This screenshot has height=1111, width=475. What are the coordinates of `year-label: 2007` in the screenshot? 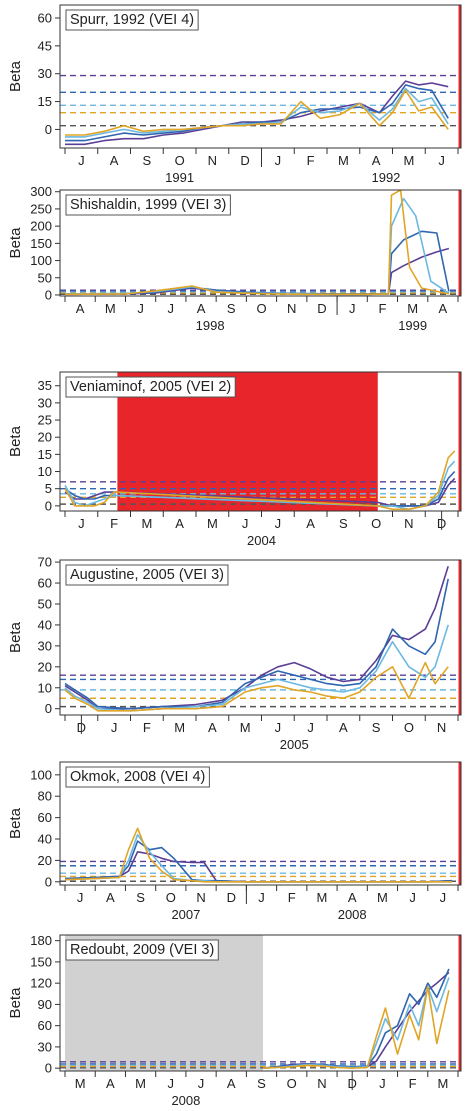 It's located at (185, 914).